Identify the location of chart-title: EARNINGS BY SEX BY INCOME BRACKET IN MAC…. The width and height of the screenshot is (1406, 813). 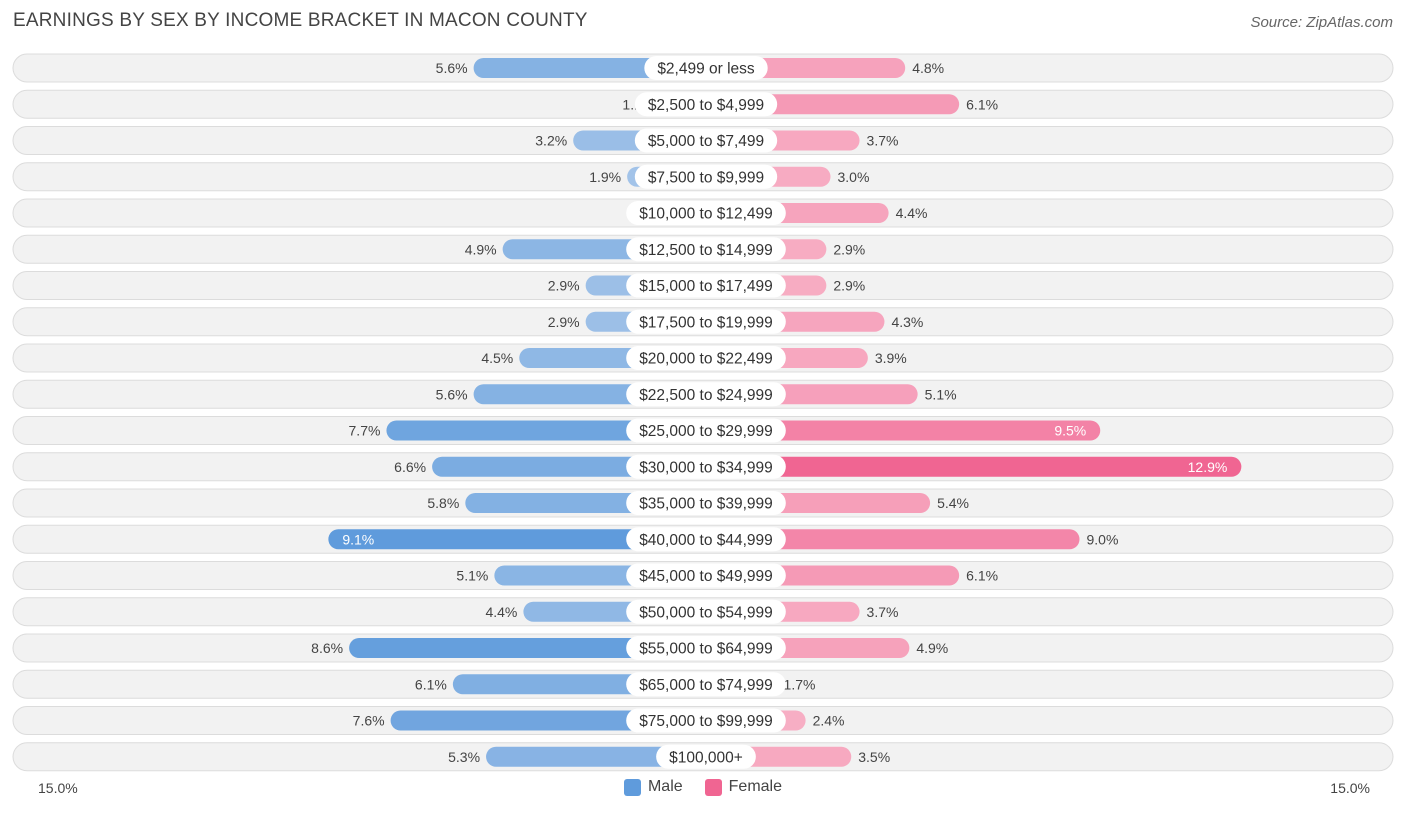
(300, 20).